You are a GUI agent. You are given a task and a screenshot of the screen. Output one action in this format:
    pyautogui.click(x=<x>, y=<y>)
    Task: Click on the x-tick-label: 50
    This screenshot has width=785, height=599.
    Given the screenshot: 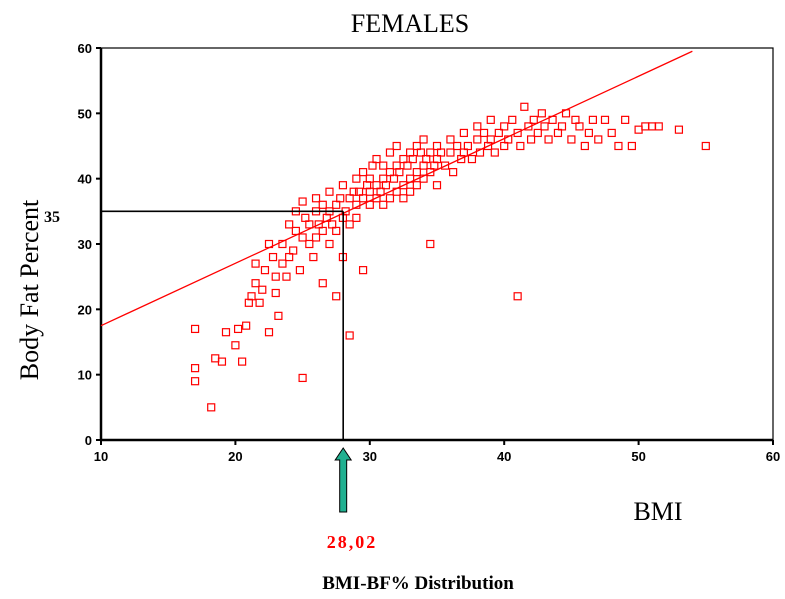 What is the action you would take?
    pyautogui.click(x=638, y=456)
    